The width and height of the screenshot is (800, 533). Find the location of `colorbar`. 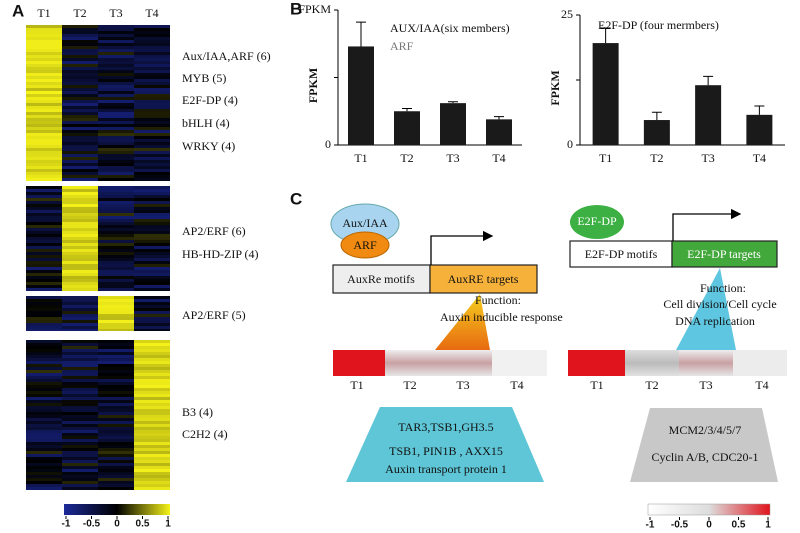

colorbar is located at coordinates (709, 509).